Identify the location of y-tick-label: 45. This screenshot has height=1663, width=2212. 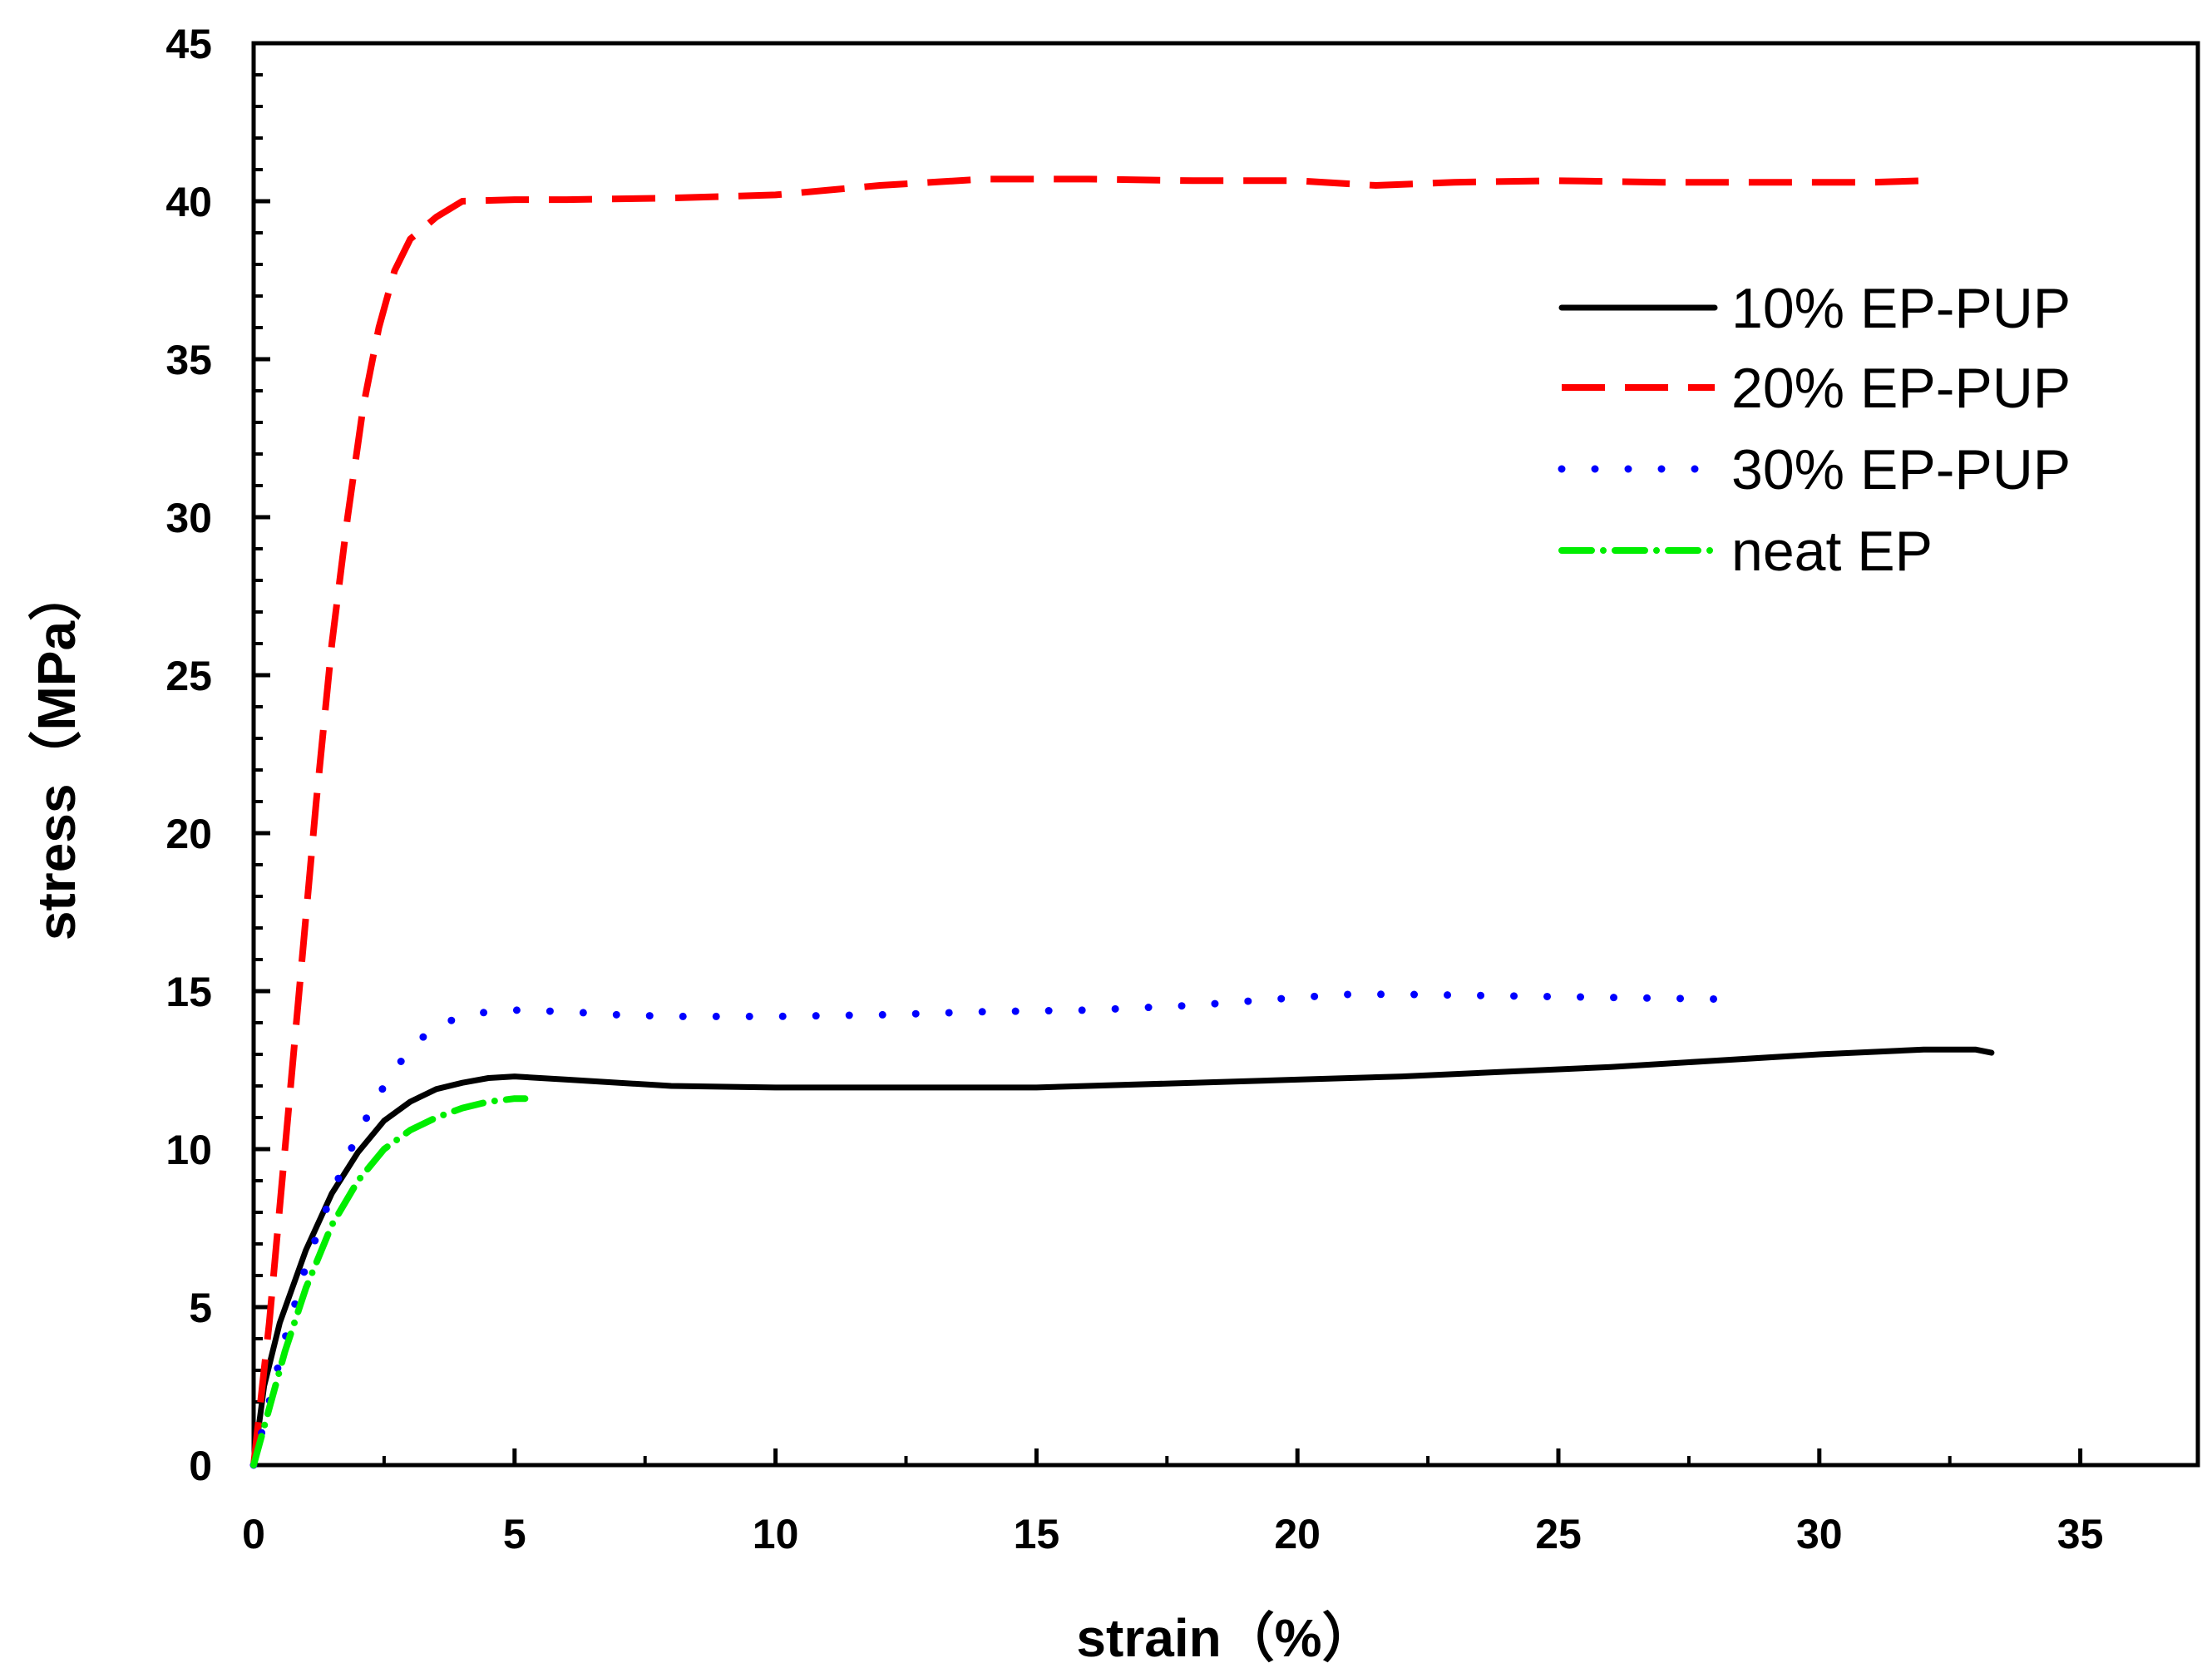
(188, 44).